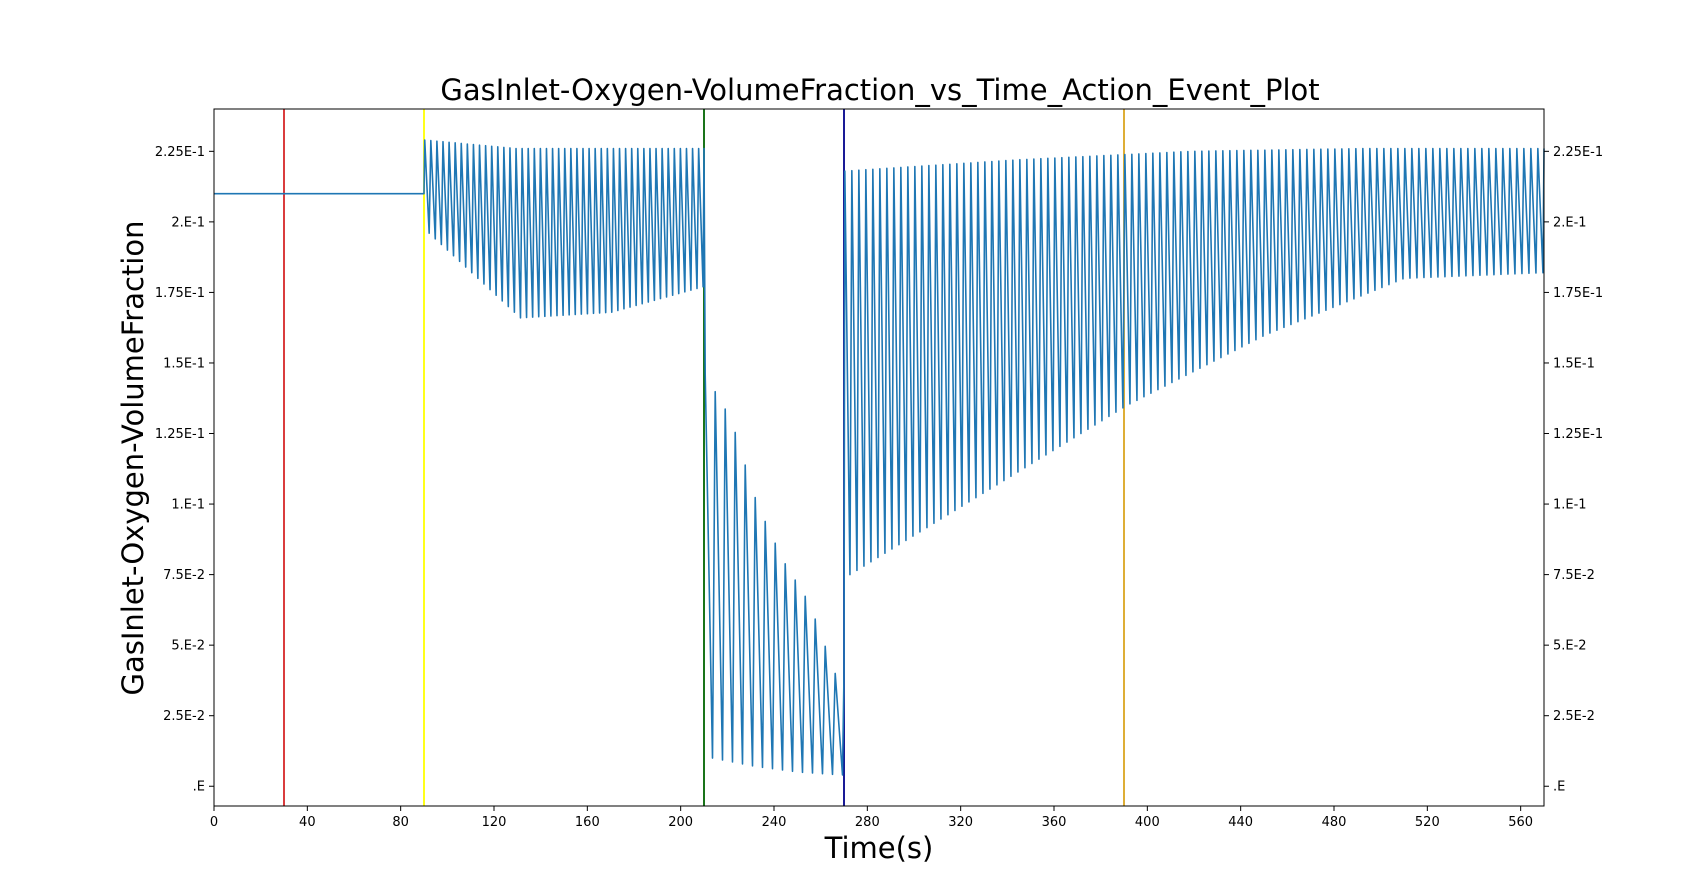 The image size is (1696, 896). What do you see at coordinates (199, 787) in the screenshot?
I see `y-tick-label: .E` at bounding box center [199, 787].